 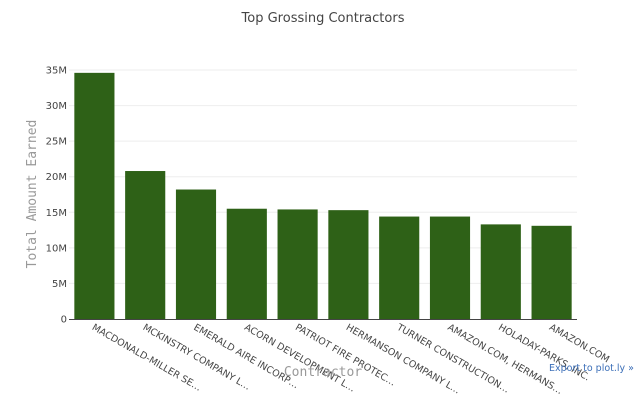 What do you see at coordinates (59, 284) in the screenshot?
I see `y-tick-label: 5M` at bounding box center [59, 284].